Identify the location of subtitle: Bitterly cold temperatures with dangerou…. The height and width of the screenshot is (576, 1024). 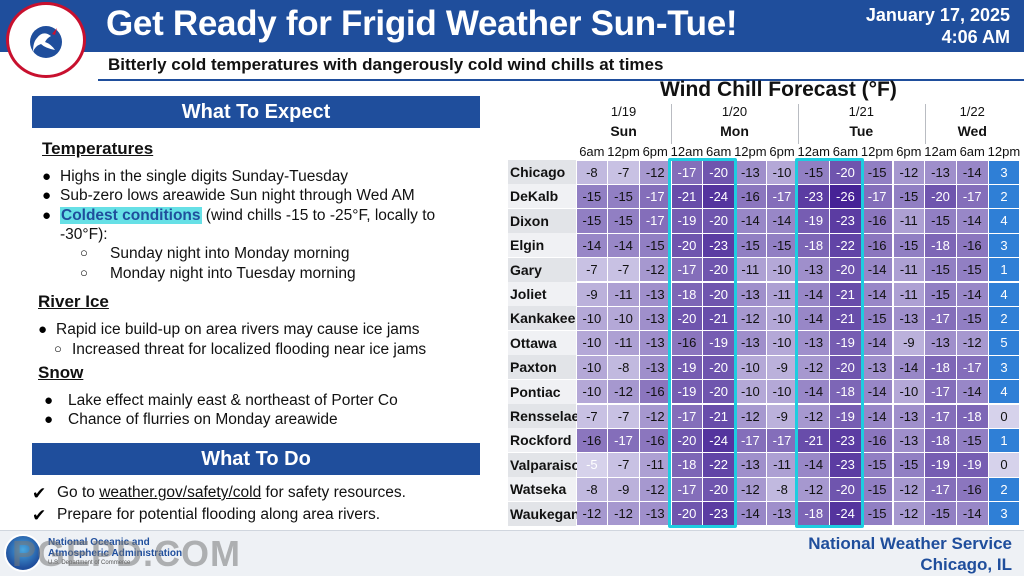
(386, 64).